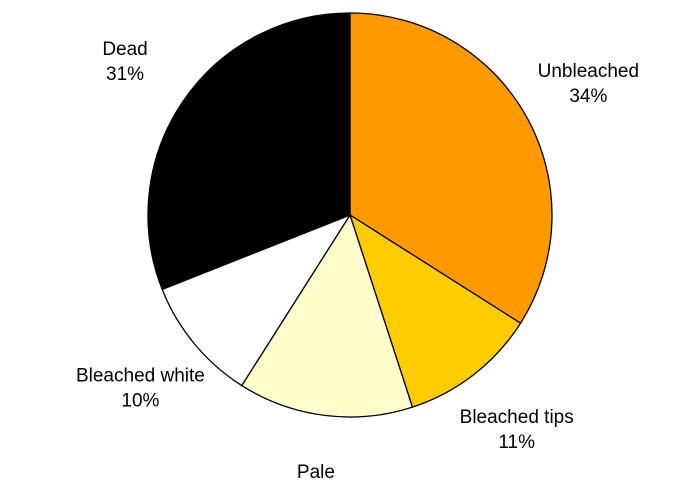 The image size is (673, 489). What do you see at coordinates (588, 71) in the screenshot?
I see `slice-label: Unbleached` at bounding box center [588, 71].